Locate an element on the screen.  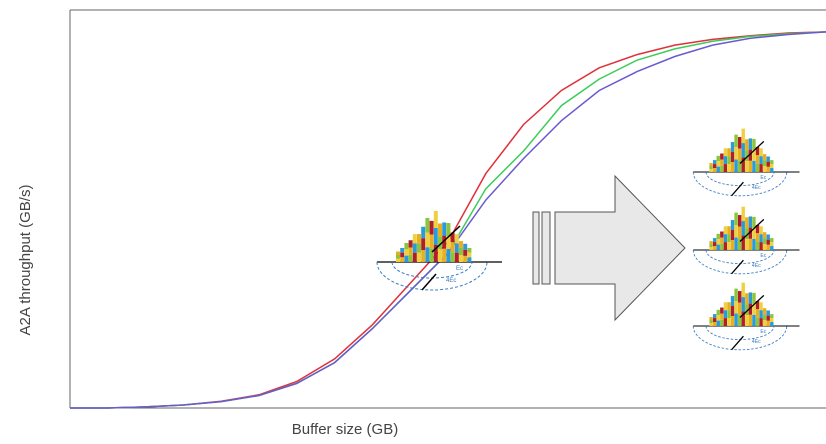
arrow is located at coordinates (609, 248).